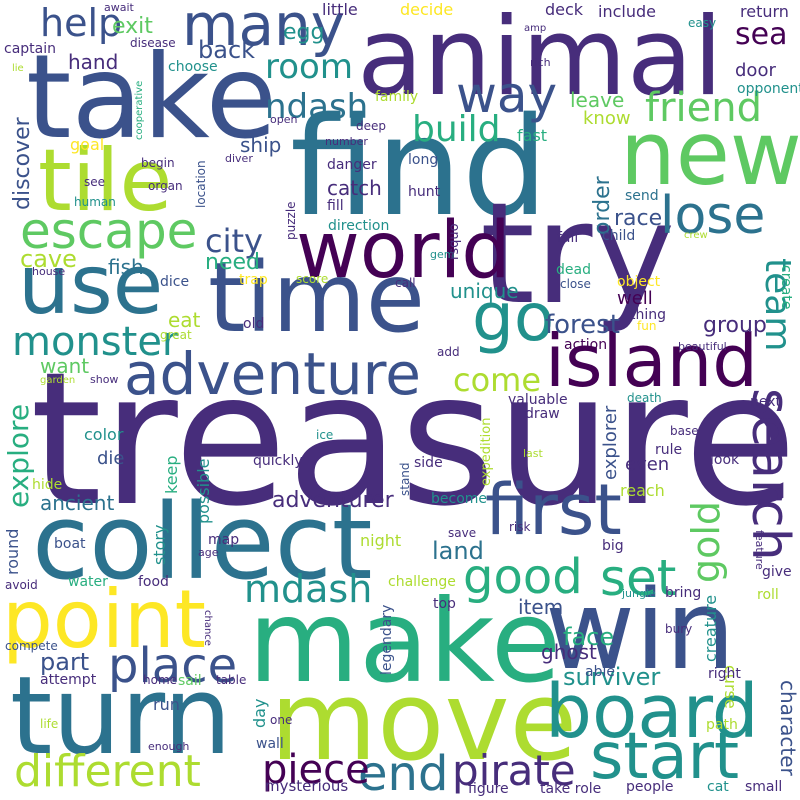  I want to click on word-cooperative: cooperative, so click(139, 110).